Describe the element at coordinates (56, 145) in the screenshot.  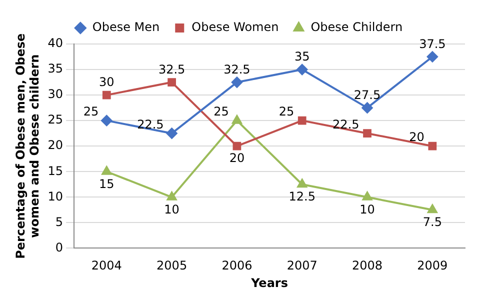
I see `y-tick-label: 20` at that location.